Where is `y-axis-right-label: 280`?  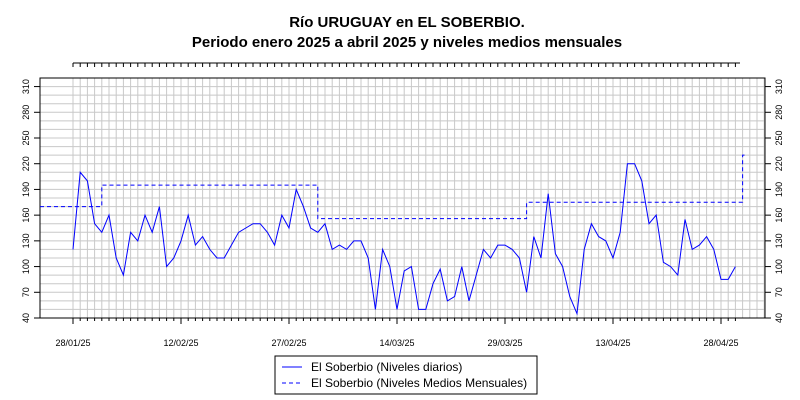 y-axis-right-label: 280 is located at coordinates (779, 112).